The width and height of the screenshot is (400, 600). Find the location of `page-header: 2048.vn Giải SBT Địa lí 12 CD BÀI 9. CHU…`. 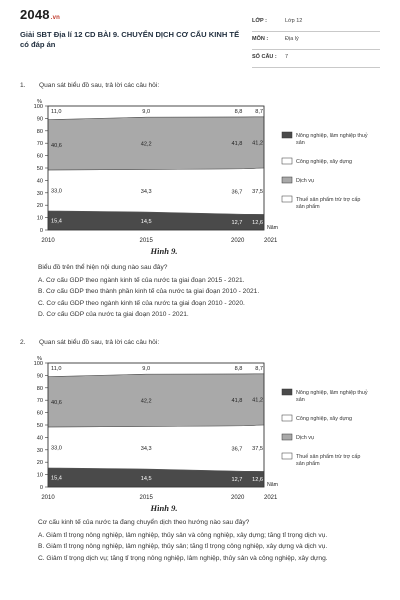

page-header: 2048.vn Giải SBT Địa lí 12 CD BÀI 9. CHU… is located at coordinates (200, 34).